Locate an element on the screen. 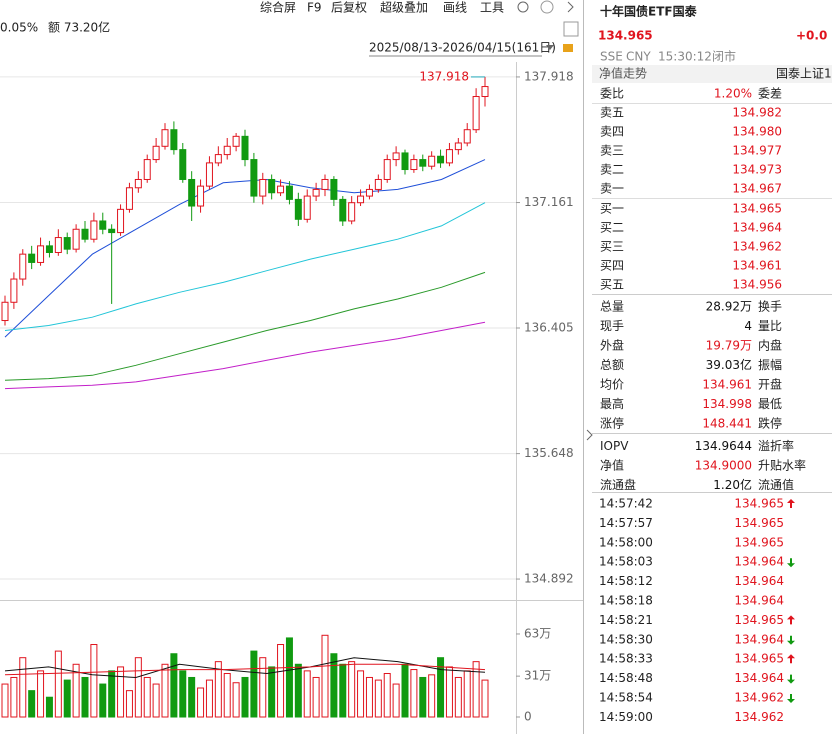 The height and width of the screenshot is (734, 832). book-label: 卖一 is located at coordinates (612, 189).